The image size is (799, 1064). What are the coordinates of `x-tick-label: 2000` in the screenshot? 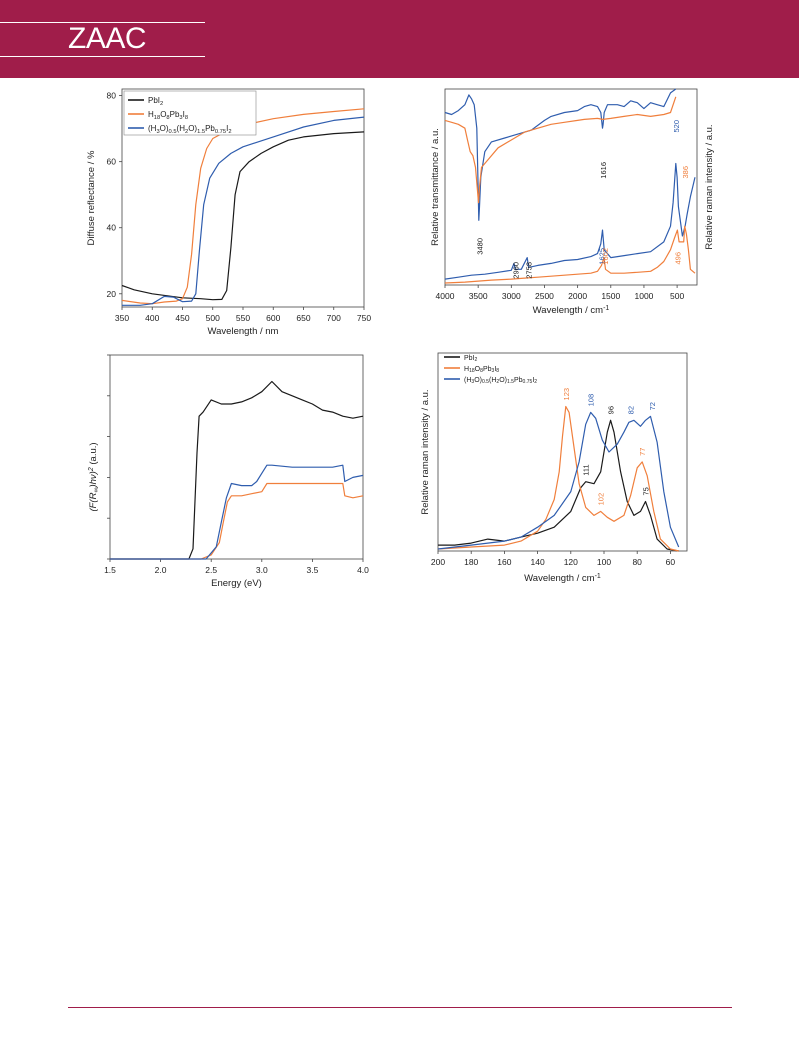 It's located at (577, 296).